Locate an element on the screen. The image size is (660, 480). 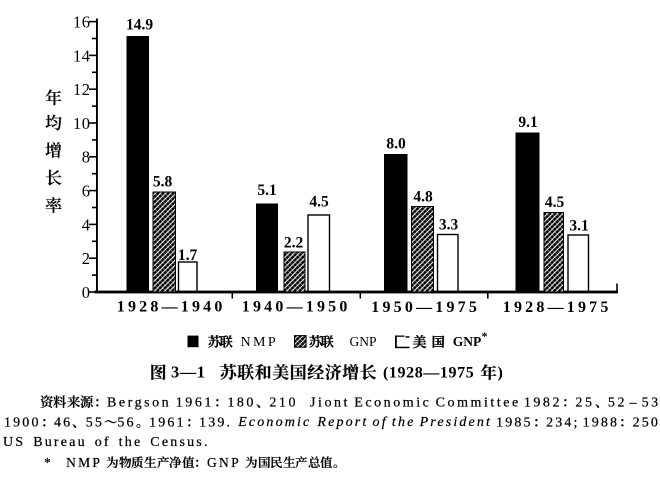
svg-text: 9.1 is located at coordinates (527, 122).